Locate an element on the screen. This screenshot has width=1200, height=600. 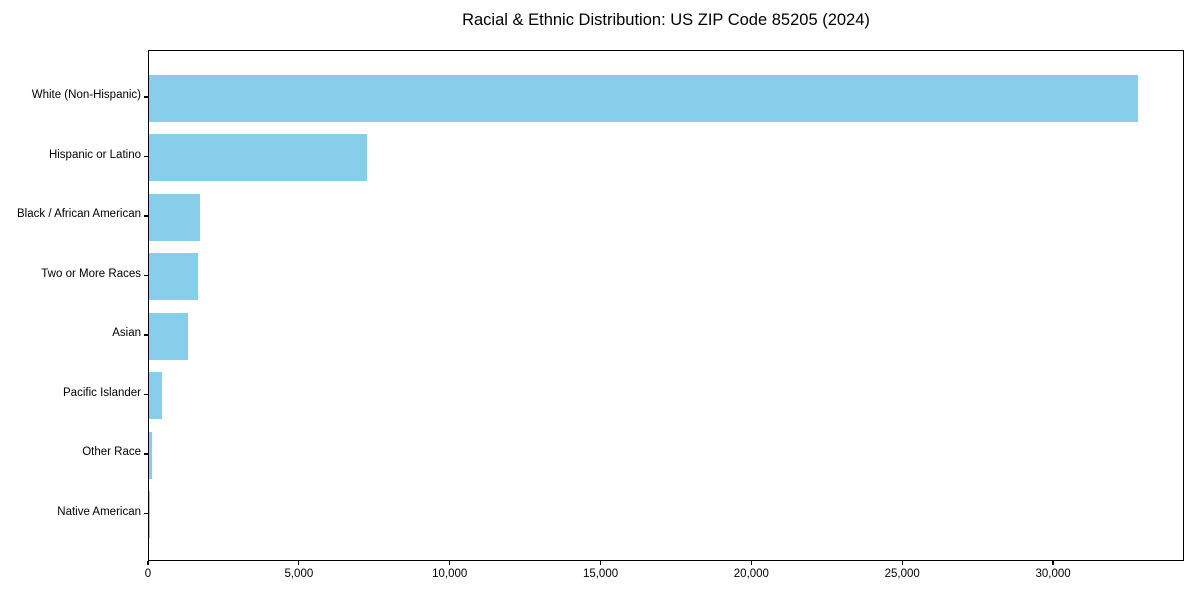
bar-black-african-american is located at coordinates (175, 217).